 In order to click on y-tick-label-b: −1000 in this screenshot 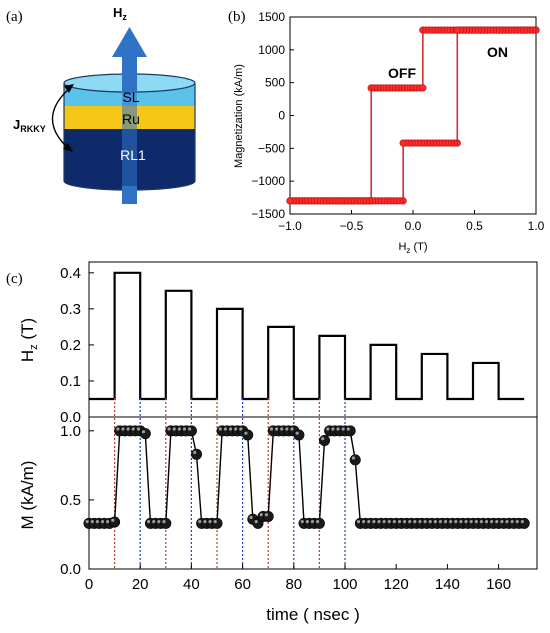, I will do `click(268, 181)`.